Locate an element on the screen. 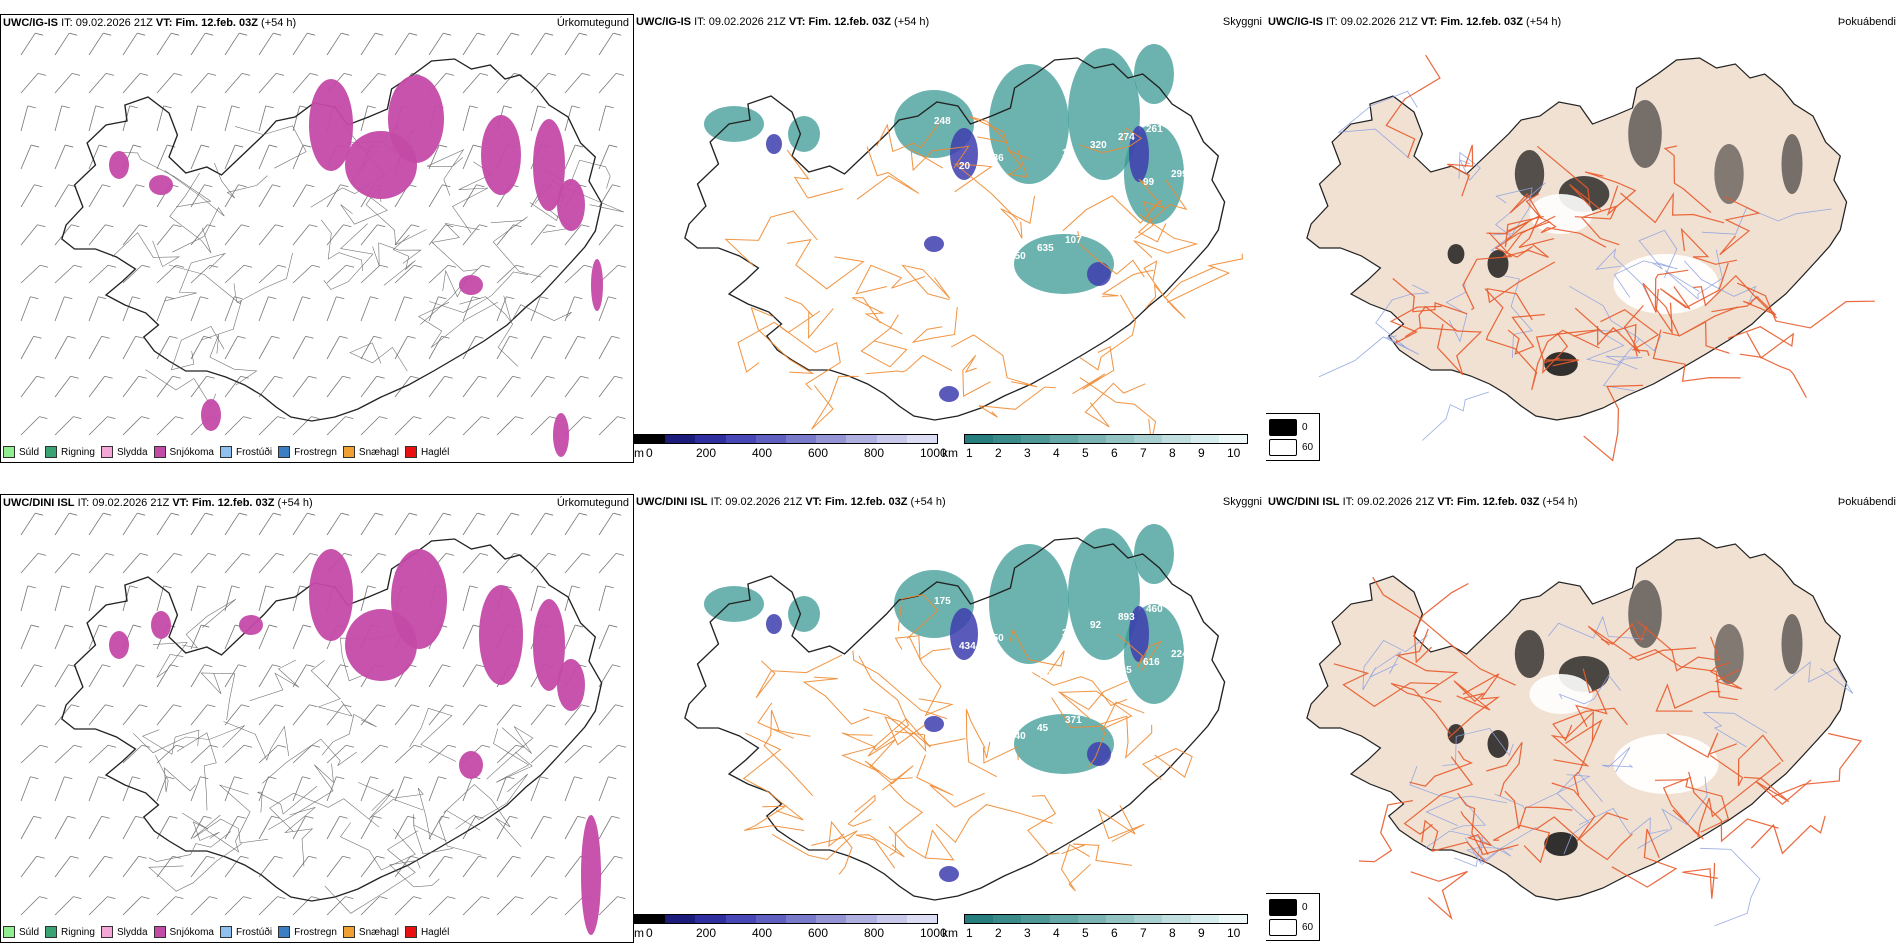  snowfall-areas is located at coordinates (355, 742).